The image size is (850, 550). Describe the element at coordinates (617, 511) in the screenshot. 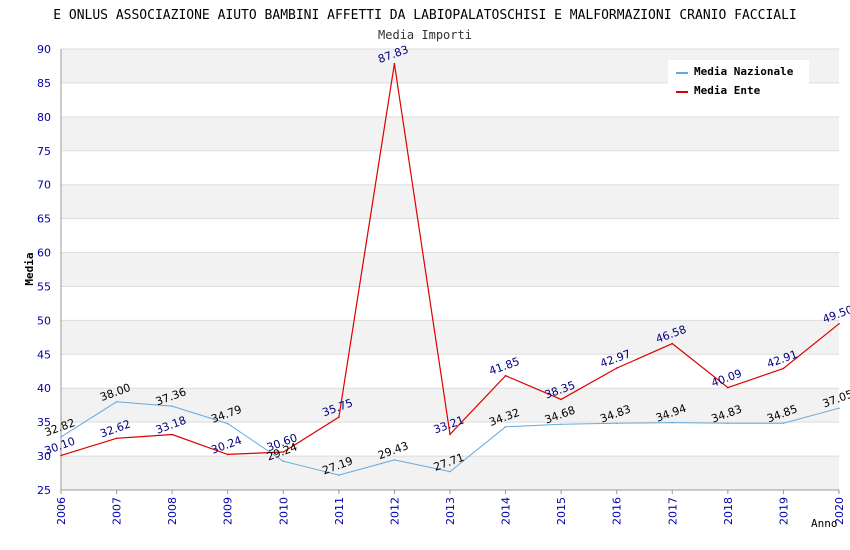

I see `x-tick-label: 2016` at that location.